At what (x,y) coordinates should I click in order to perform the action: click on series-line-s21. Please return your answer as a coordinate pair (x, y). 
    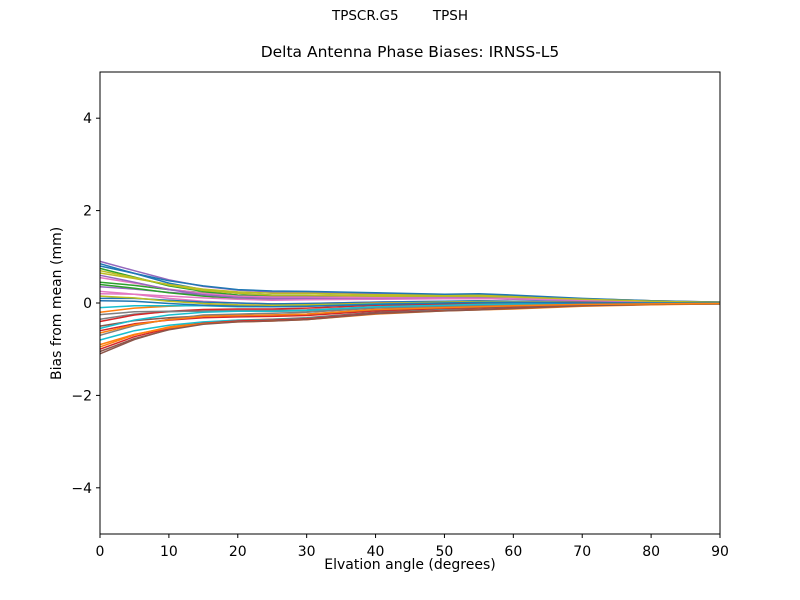
    Looking at the image, I should click on (410, 284).